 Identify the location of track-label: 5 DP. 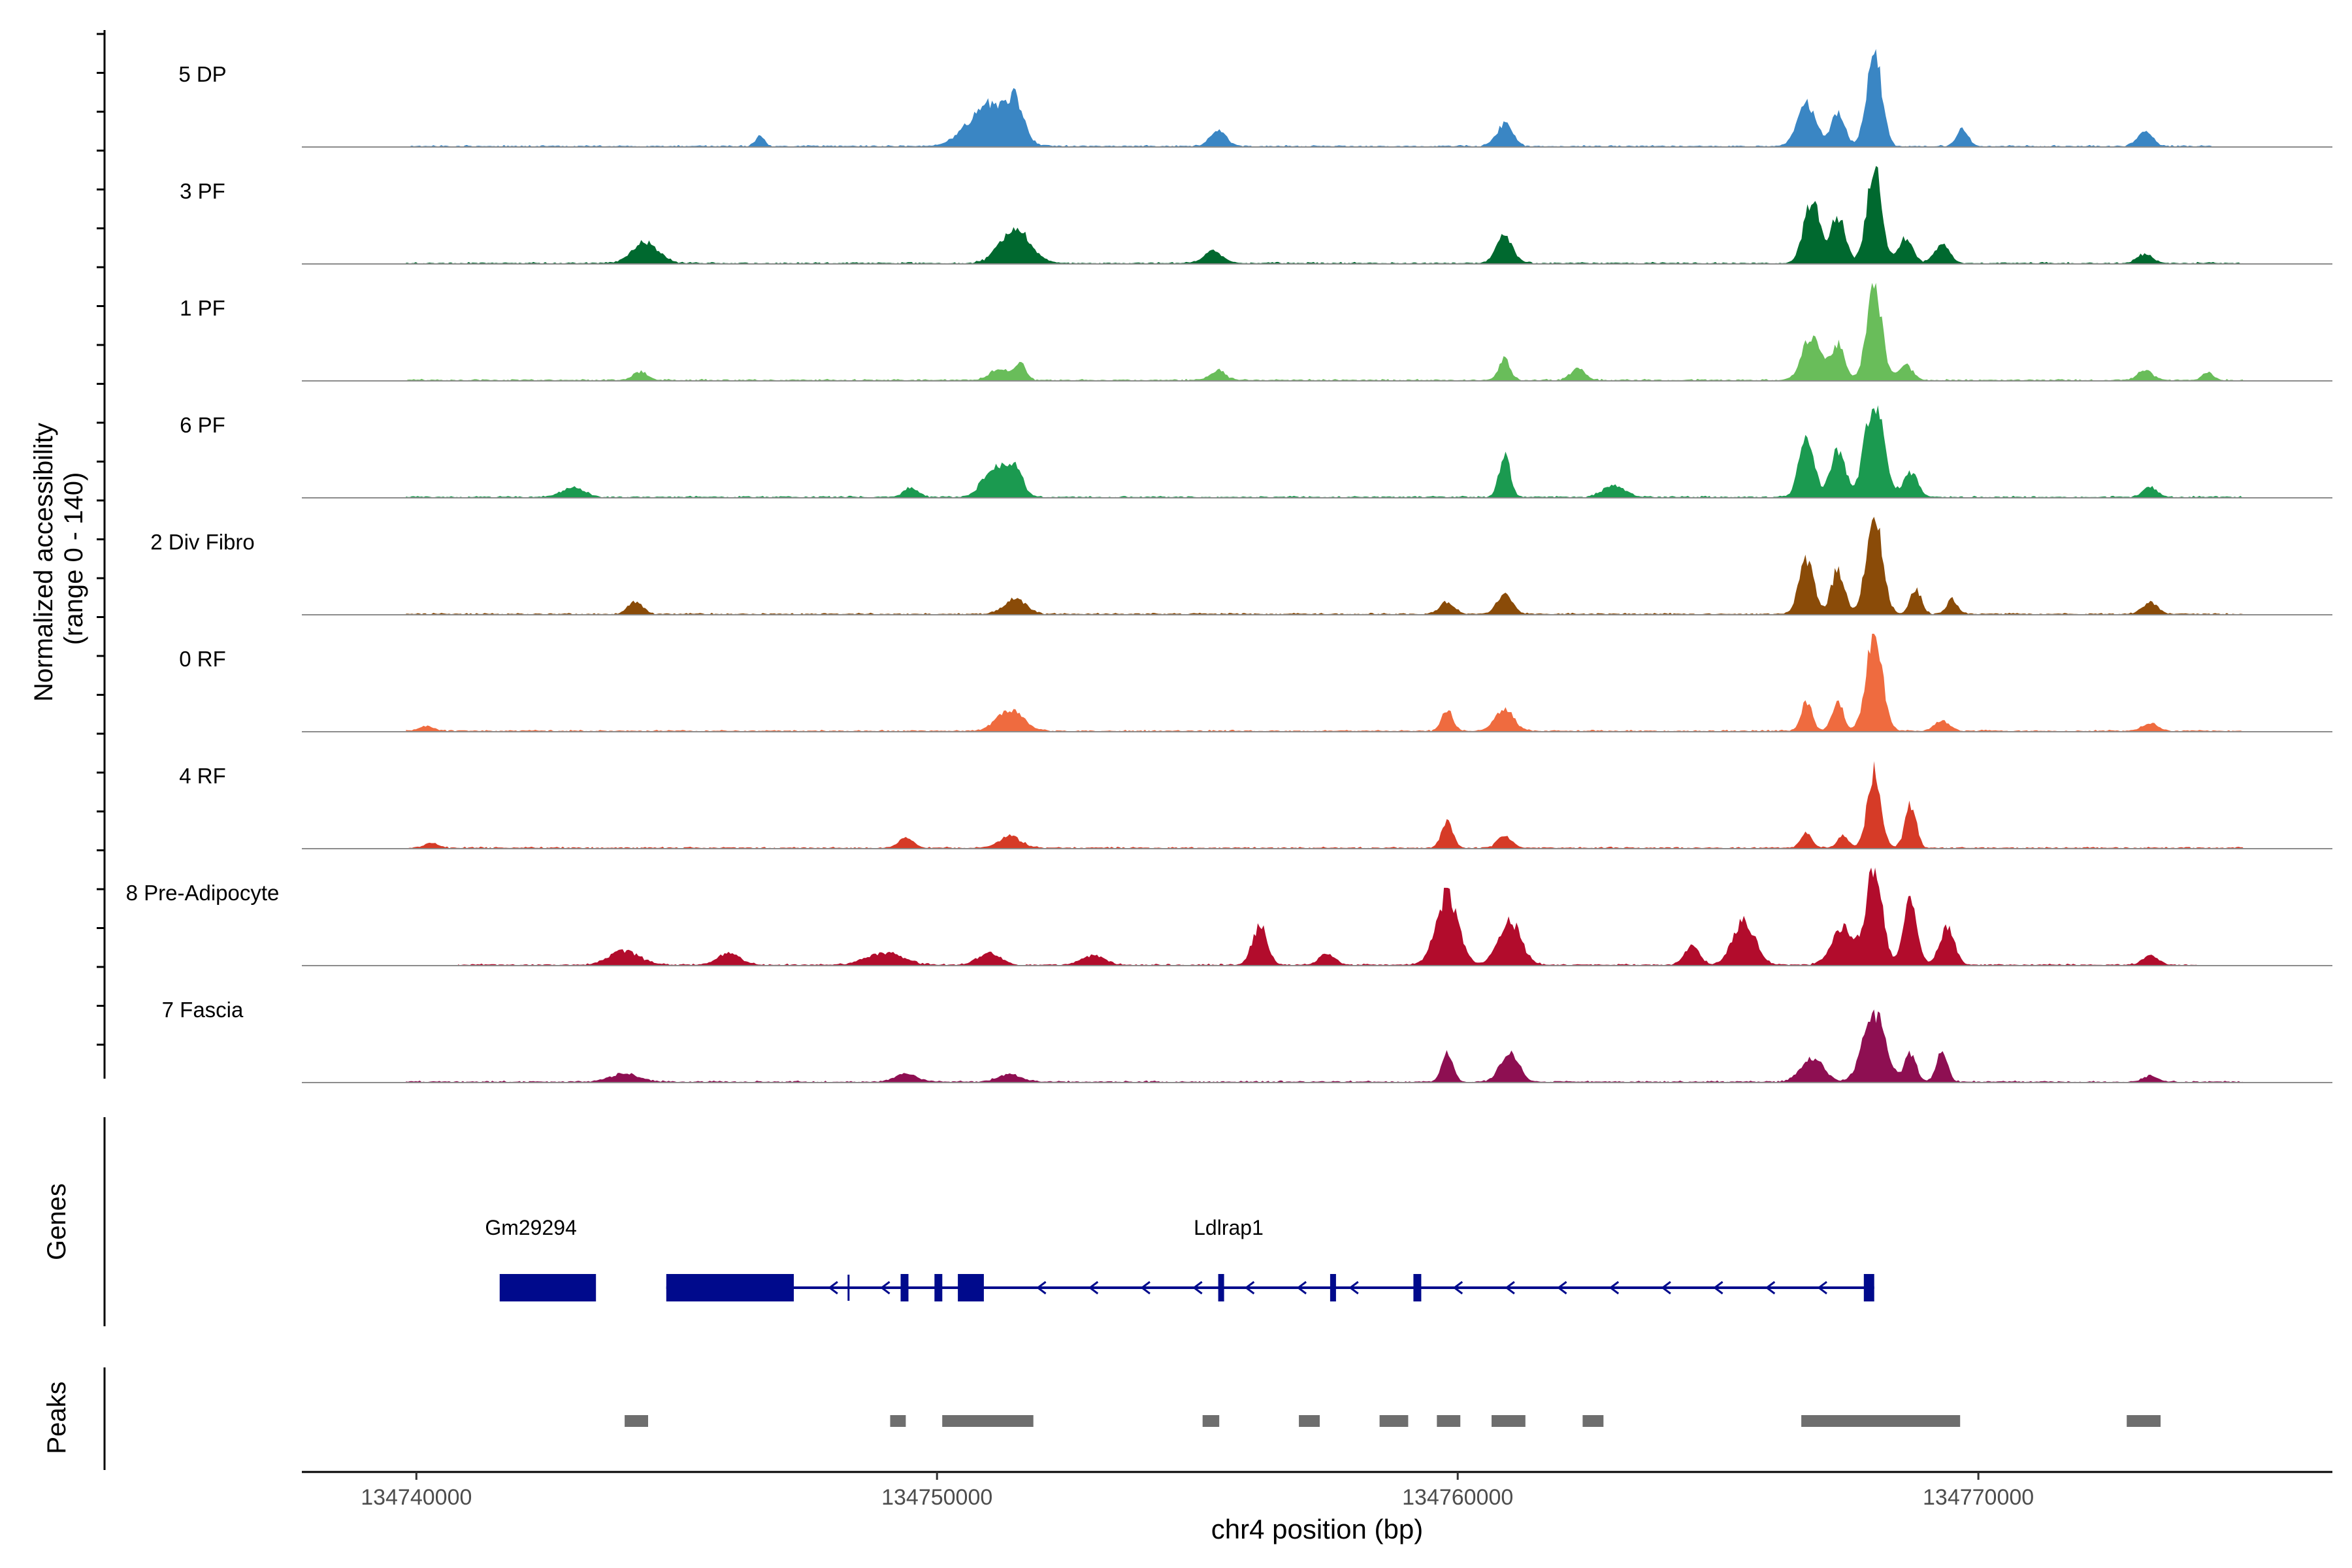
(202, 74).